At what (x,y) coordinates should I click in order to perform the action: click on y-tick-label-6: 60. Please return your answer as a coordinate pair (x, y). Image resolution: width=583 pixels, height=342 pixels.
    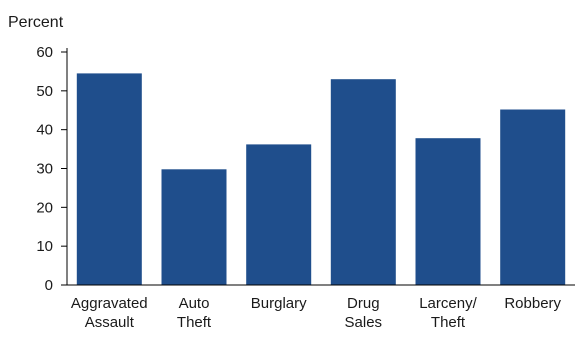
    Looking at the image, I should click on (44, 52).